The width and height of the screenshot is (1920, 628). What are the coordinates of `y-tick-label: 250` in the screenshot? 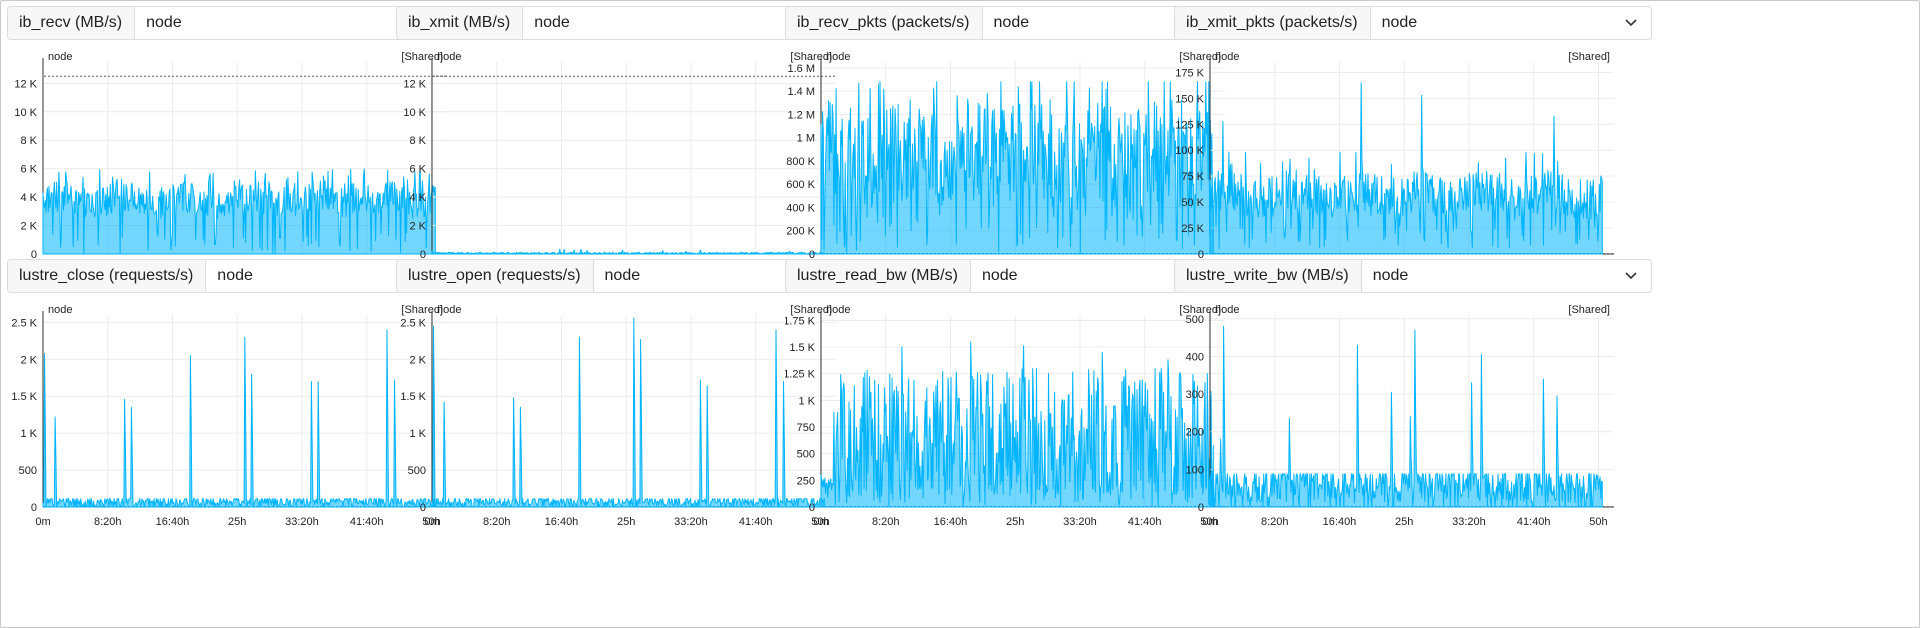 It's located at (806, 481).